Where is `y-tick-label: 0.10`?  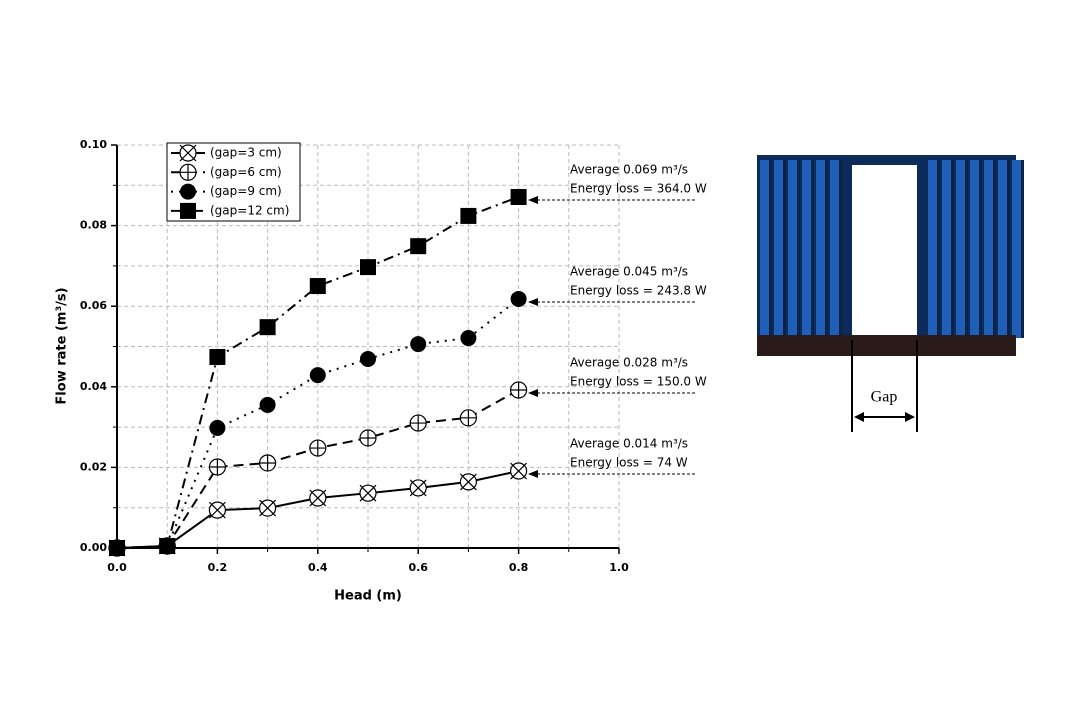
y-tick-label: 0.10 is located at coordinates (93, 144).